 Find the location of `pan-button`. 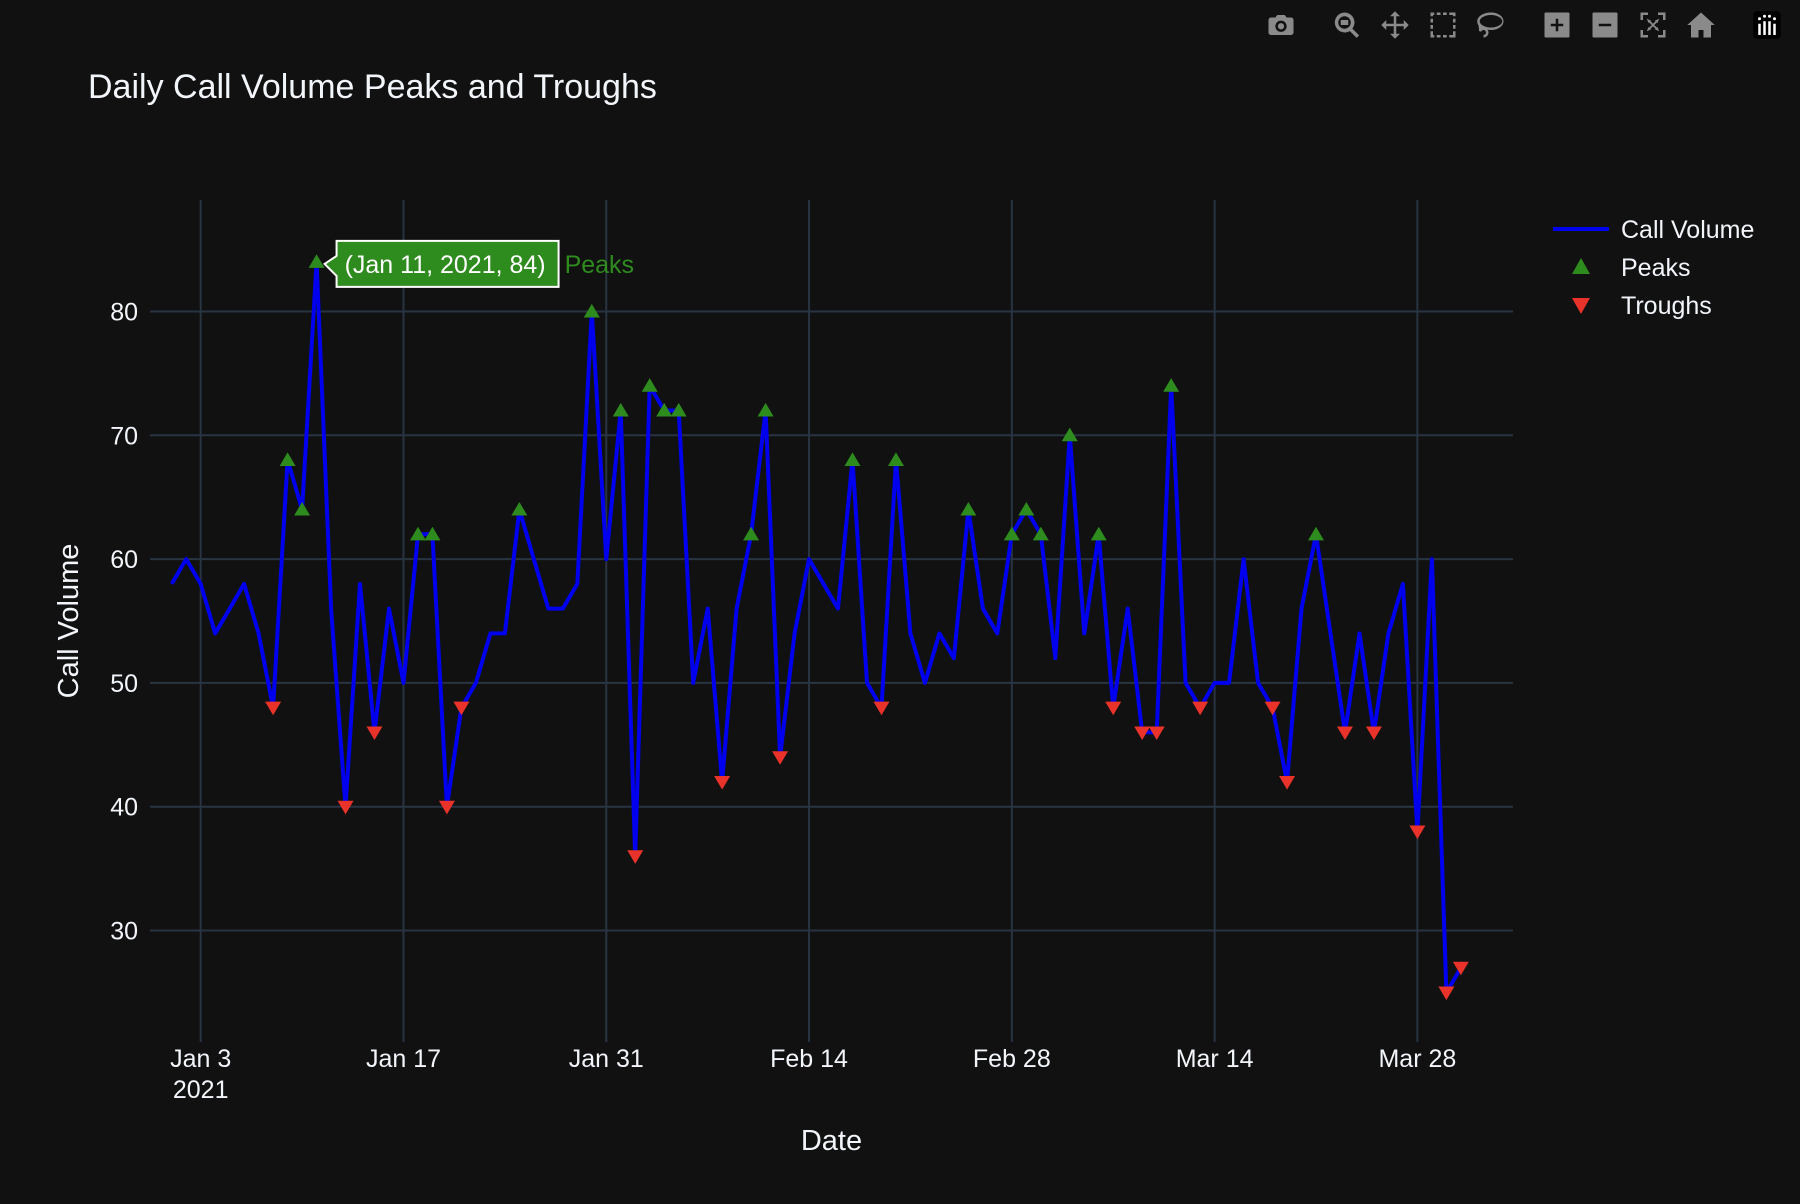

pan-button is located at coordinates (1395, 25).